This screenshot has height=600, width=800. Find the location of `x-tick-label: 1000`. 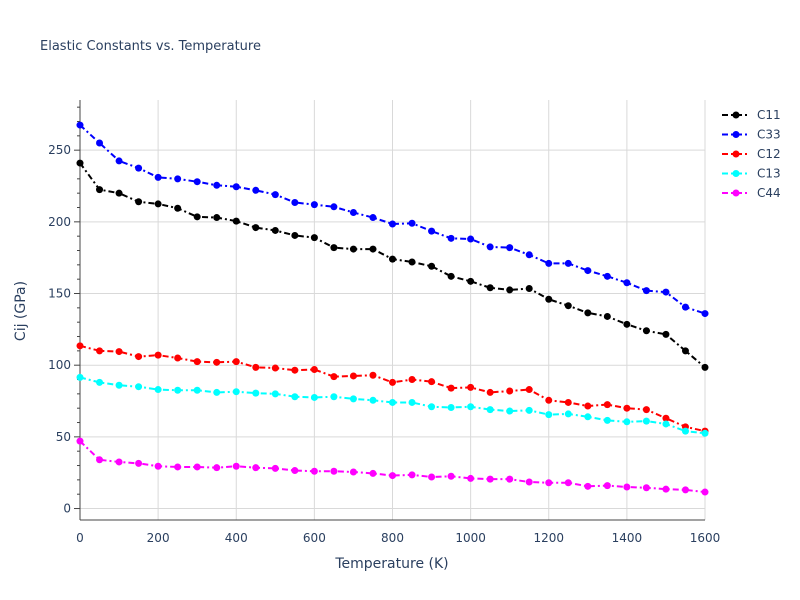

x-tick-label: 1000 is located at coordinates (470, 538).